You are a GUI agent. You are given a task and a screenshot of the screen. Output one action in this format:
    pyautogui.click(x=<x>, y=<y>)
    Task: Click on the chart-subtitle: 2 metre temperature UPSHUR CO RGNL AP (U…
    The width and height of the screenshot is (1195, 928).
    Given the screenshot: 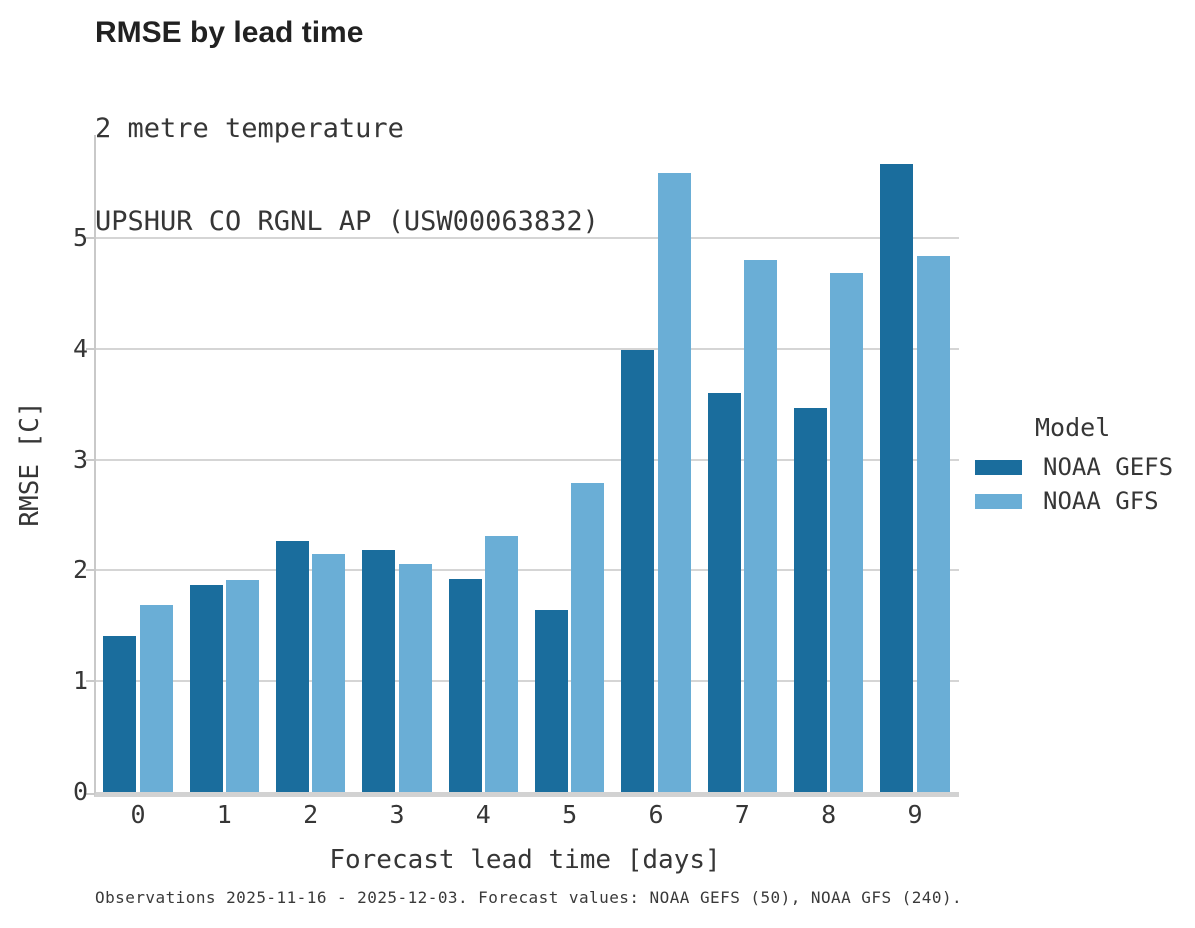 What is the action you would take?
    pyautogui.click(x=347, y=159)
    